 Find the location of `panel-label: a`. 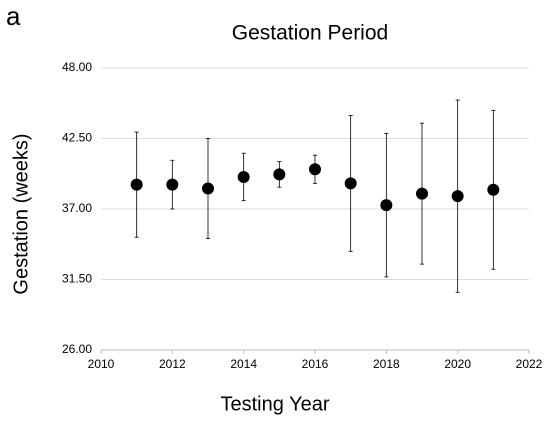

panel-label: a is located at coordinates (13, 16).